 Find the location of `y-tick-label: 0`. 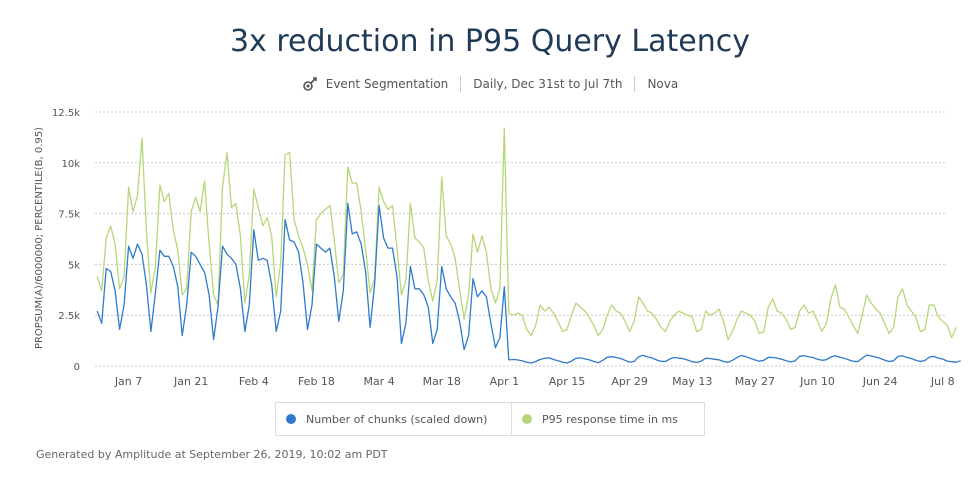

y-tick-label: 0 is located at coordinates (77, 367).